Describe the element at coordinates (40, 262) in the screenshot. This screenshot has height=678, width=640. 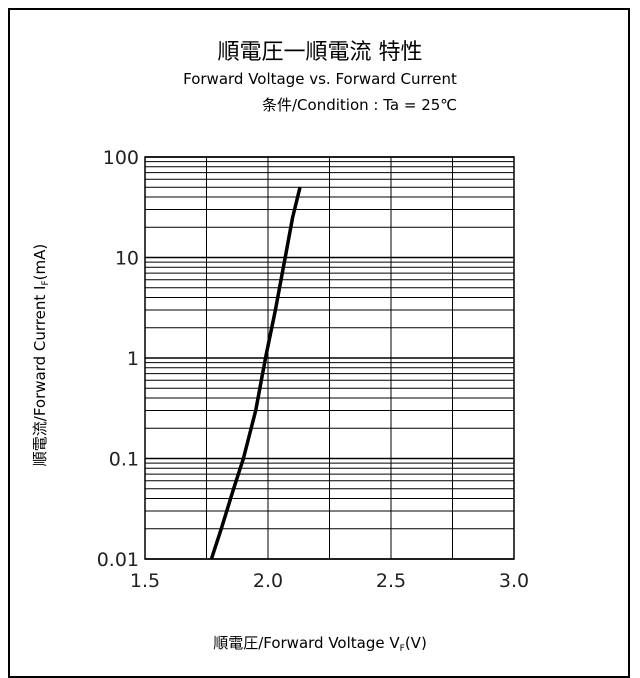
I see `y-axis-label-unit: (mA)` at that location.